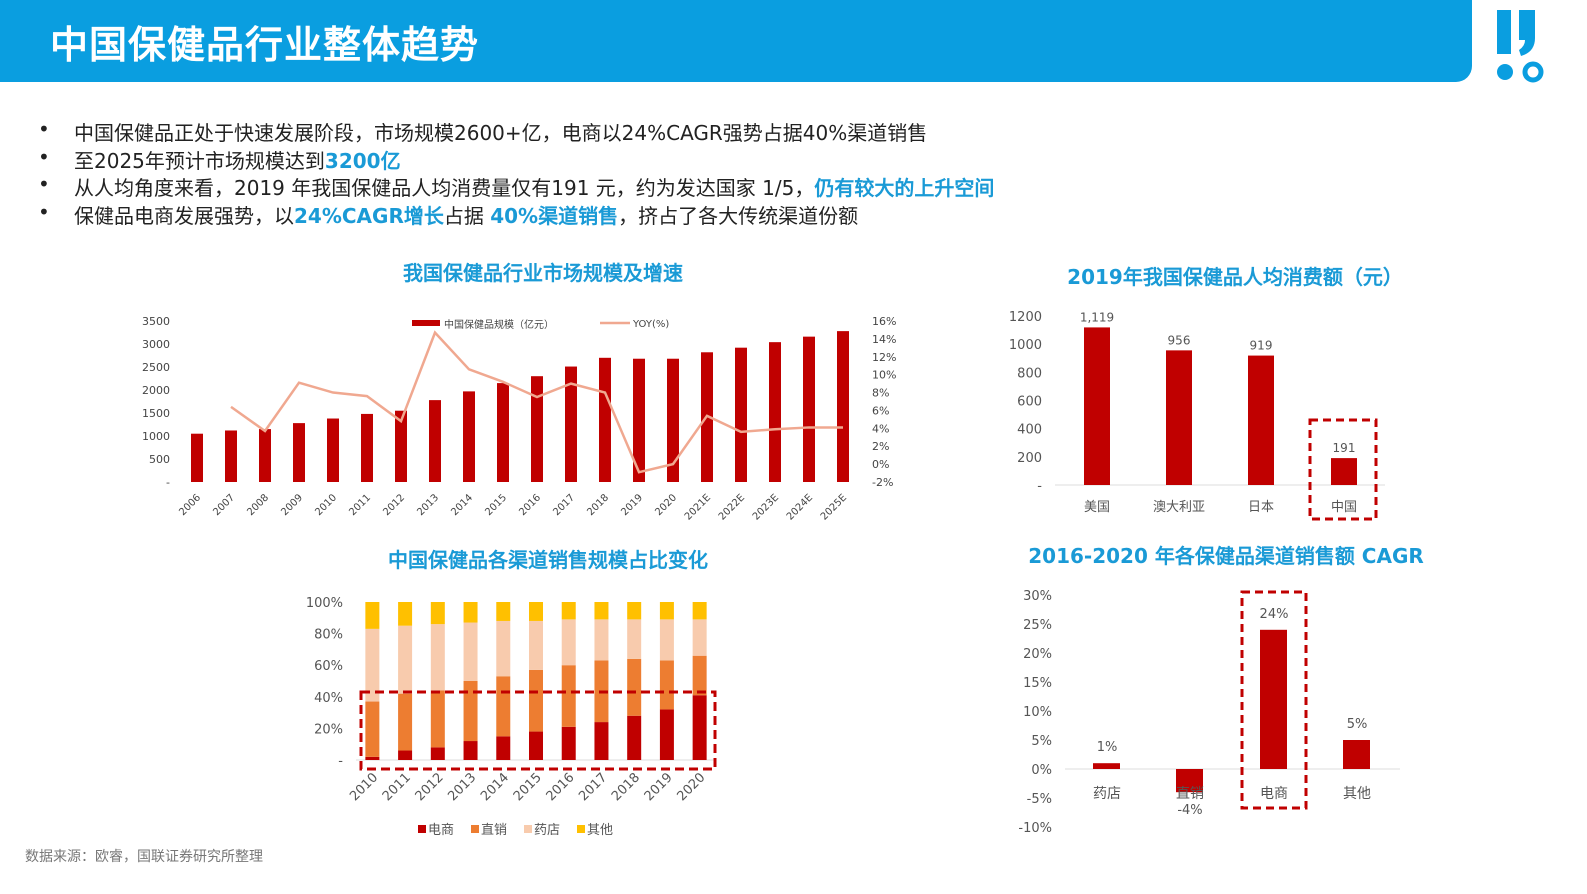  Describe the element at coordinates (626, 787) in the screenshot. I see `x-tick: 2018` at that location.